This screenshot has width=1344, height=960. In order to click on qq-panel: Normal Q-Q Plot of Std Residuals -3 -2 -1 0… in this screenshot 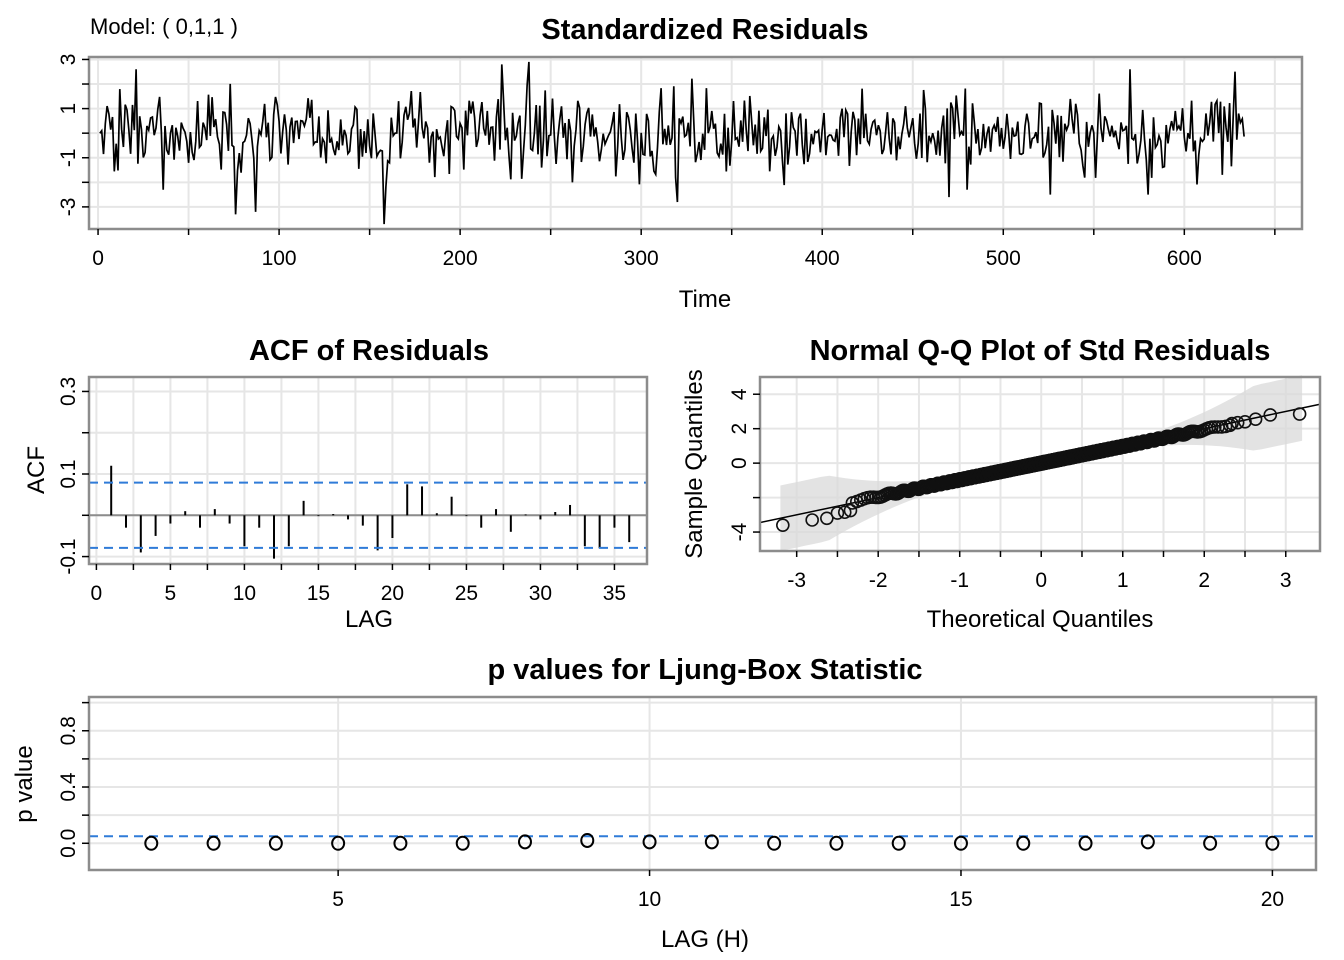, I will do `click(1001, 484)`.